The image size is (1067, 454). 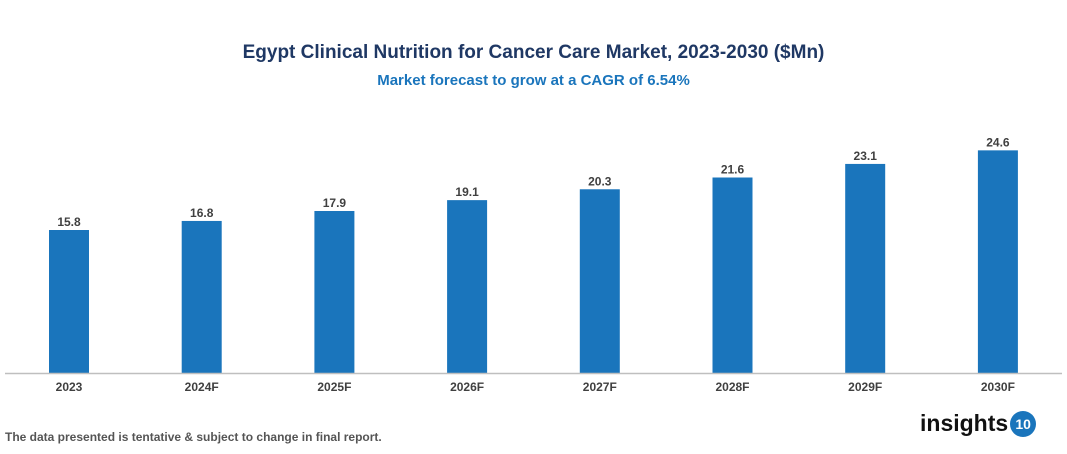 I want to click on x-tick-label: 2027F, so click(x=600, y=387).